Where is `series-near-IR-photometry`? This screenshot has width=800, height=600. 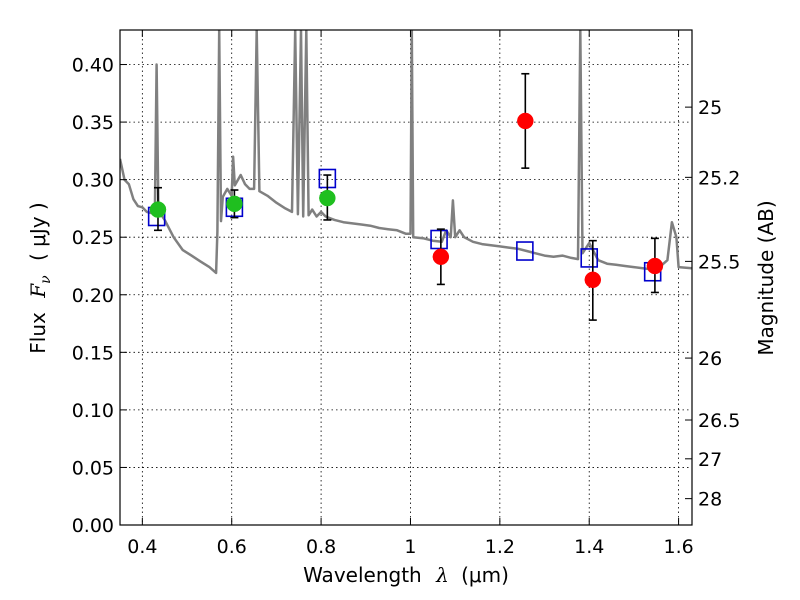
series-near-IR-photometry is located at coordinates (548, 196).